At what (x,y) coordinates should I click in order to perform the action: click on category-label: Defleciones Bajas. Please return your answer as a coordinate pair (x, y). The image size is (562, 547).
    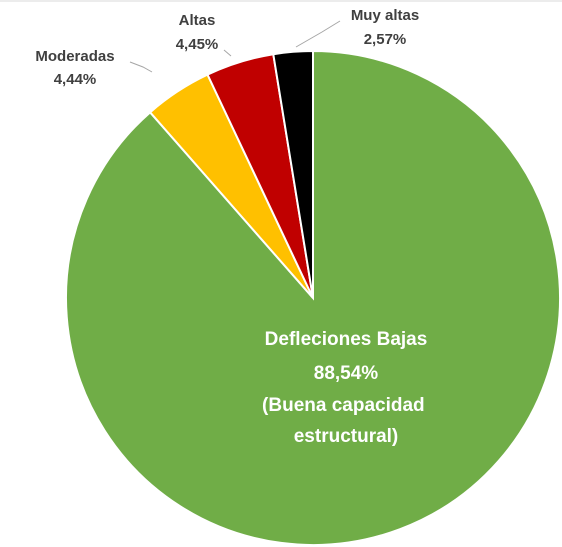
    Looking at the image, I should click on (346, 339).